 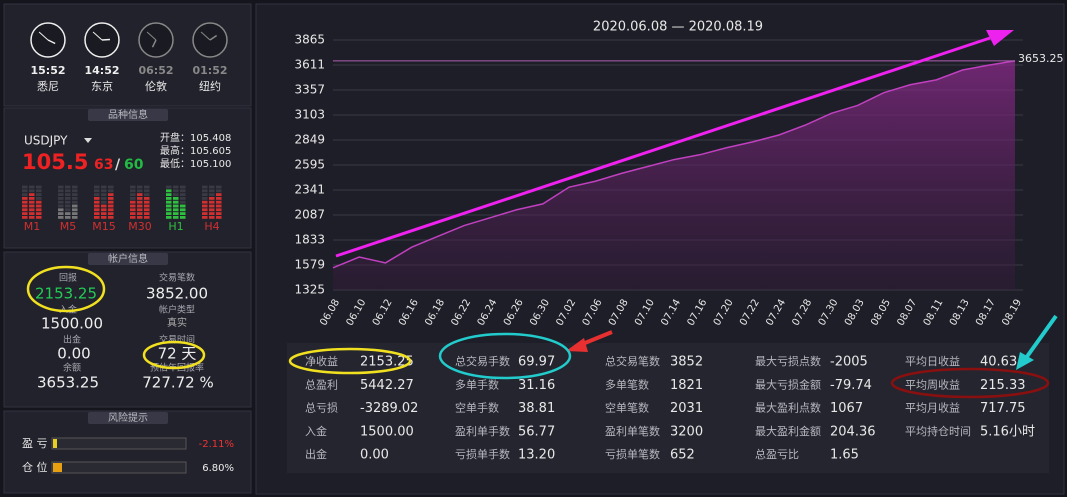 I want to click on stat-value: -79.74, so click(x=851, y=385).